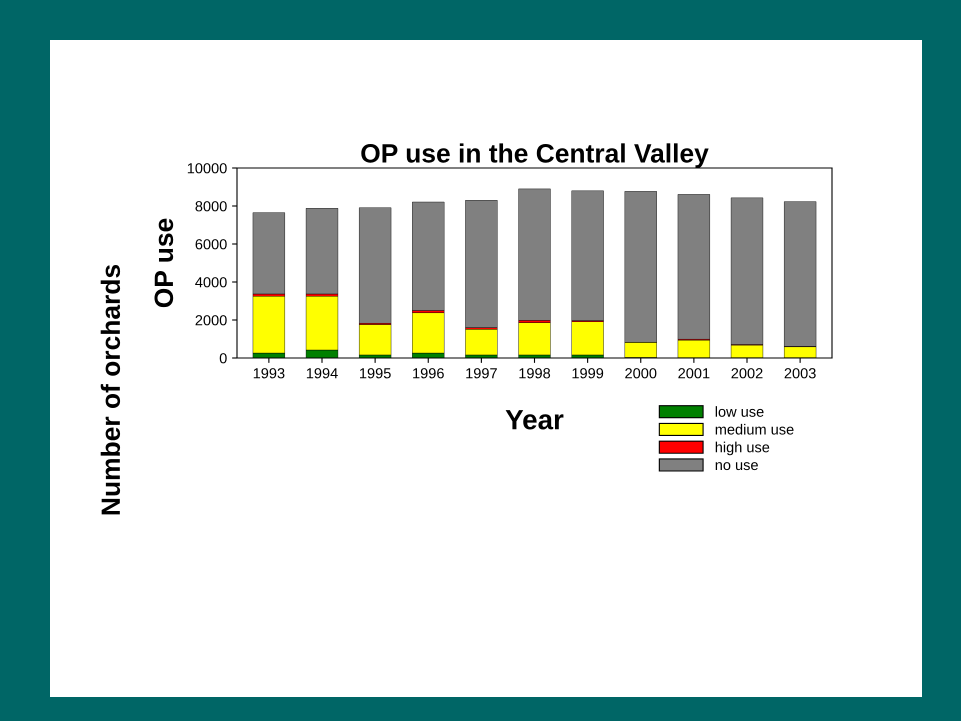  What do you see at coordinates (755, 429) in the screenshot?
I see `legend-label: medium use` at bounding box center [755, 429].